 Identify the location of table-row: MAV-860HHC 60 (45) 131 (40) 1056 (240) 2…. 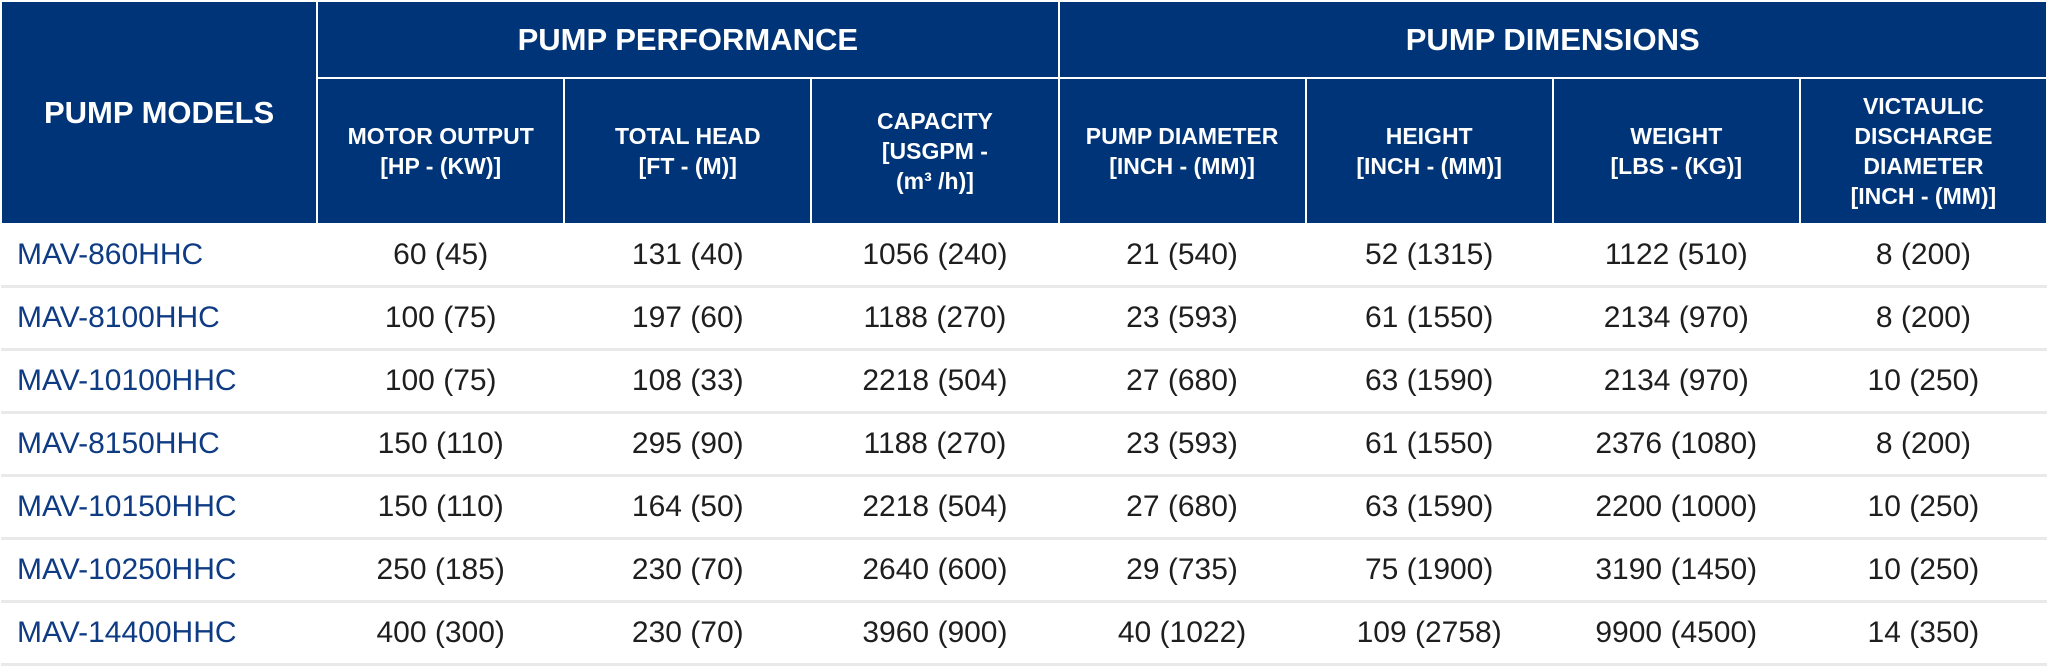
(1024, 256).